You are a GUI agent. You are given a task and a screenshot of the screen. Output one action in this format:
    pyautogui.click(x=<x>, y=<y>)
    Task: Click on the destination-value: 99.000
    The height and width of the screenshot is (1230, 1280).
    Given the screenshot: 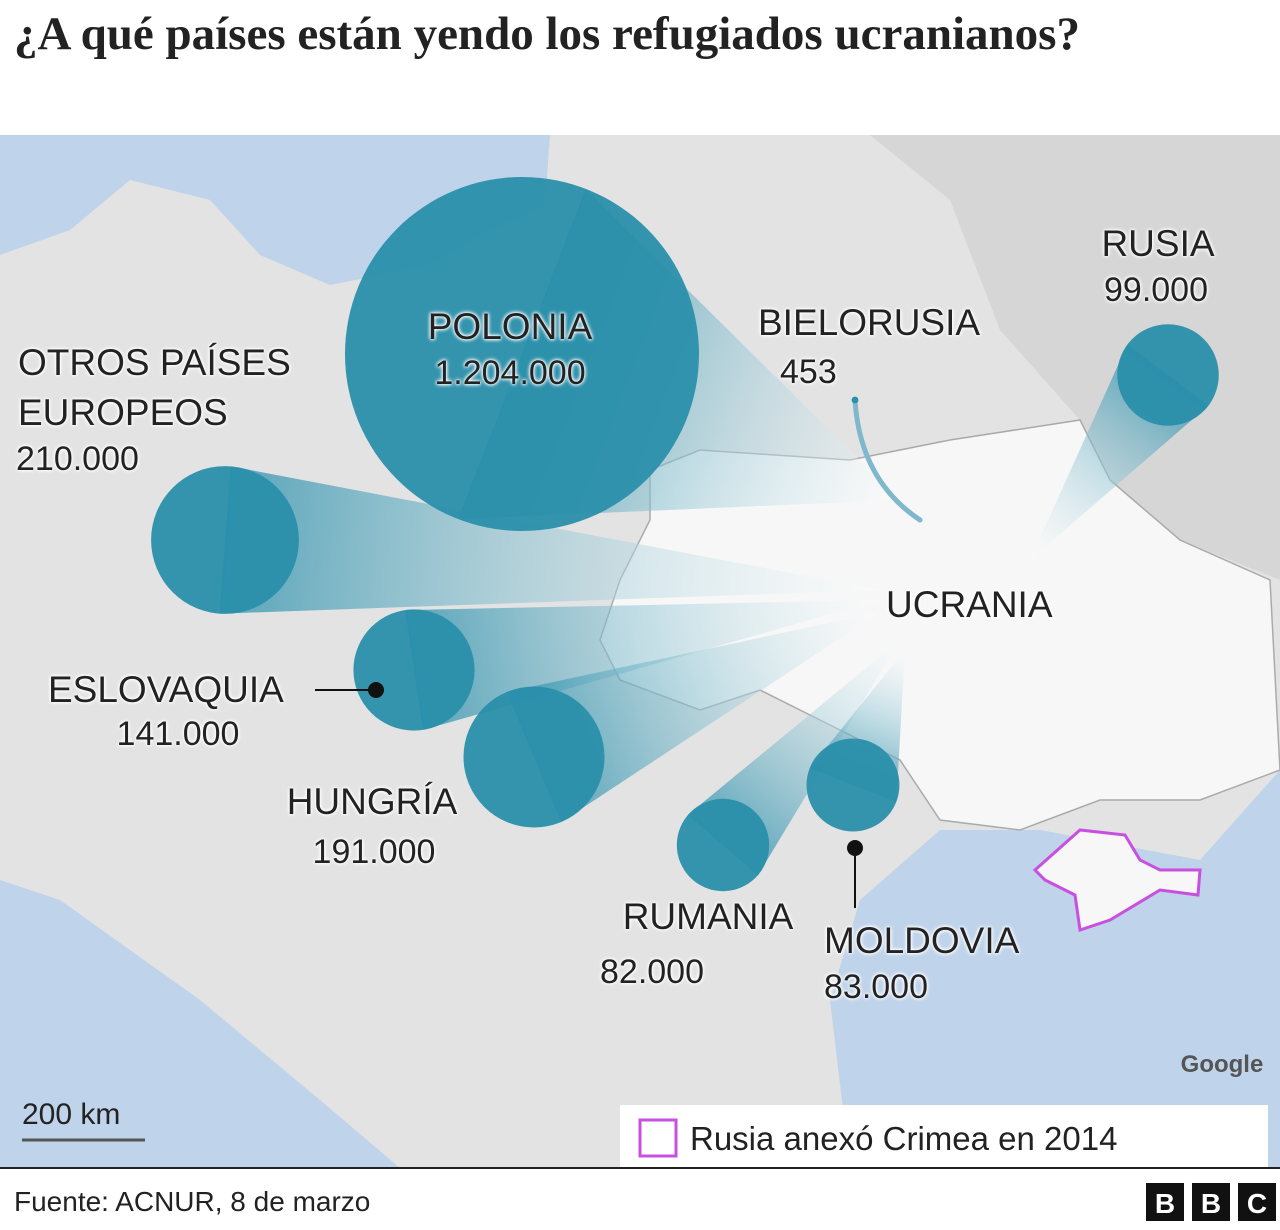 What is the action you would take?
    pyautogui.click(x=1156, y=290)
    